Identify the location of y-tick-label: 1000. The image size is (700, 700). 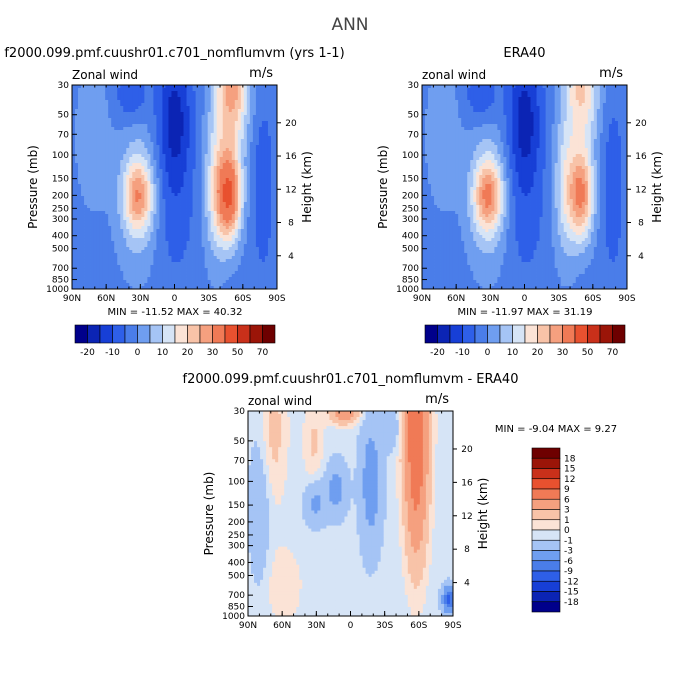
(57, 290).